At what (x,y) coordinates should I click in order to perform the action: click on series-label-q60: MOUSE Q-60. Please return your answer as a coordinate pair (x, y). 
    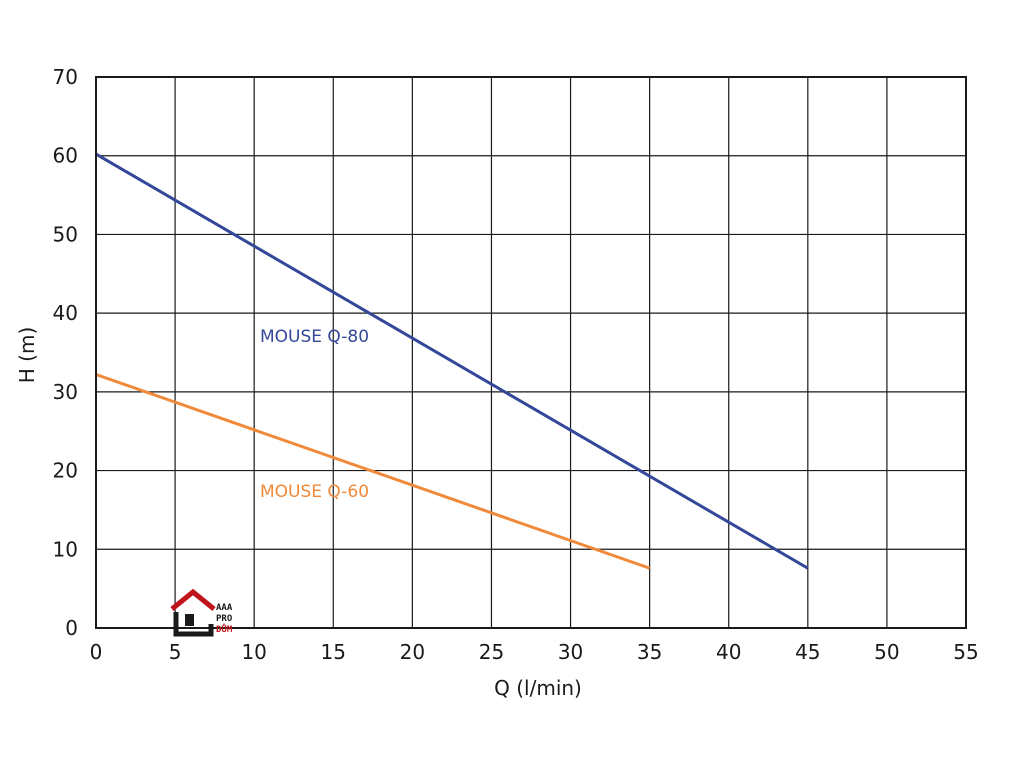
    Looking at the image, I should click on (314, 492).